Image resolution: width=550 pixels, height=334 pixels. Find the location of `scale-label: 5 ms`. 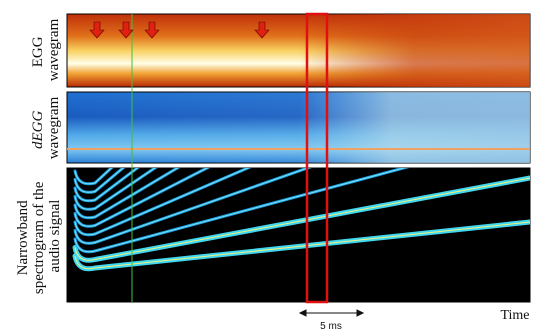

scale-label: 5 ms is located at coordinates (331, 326).